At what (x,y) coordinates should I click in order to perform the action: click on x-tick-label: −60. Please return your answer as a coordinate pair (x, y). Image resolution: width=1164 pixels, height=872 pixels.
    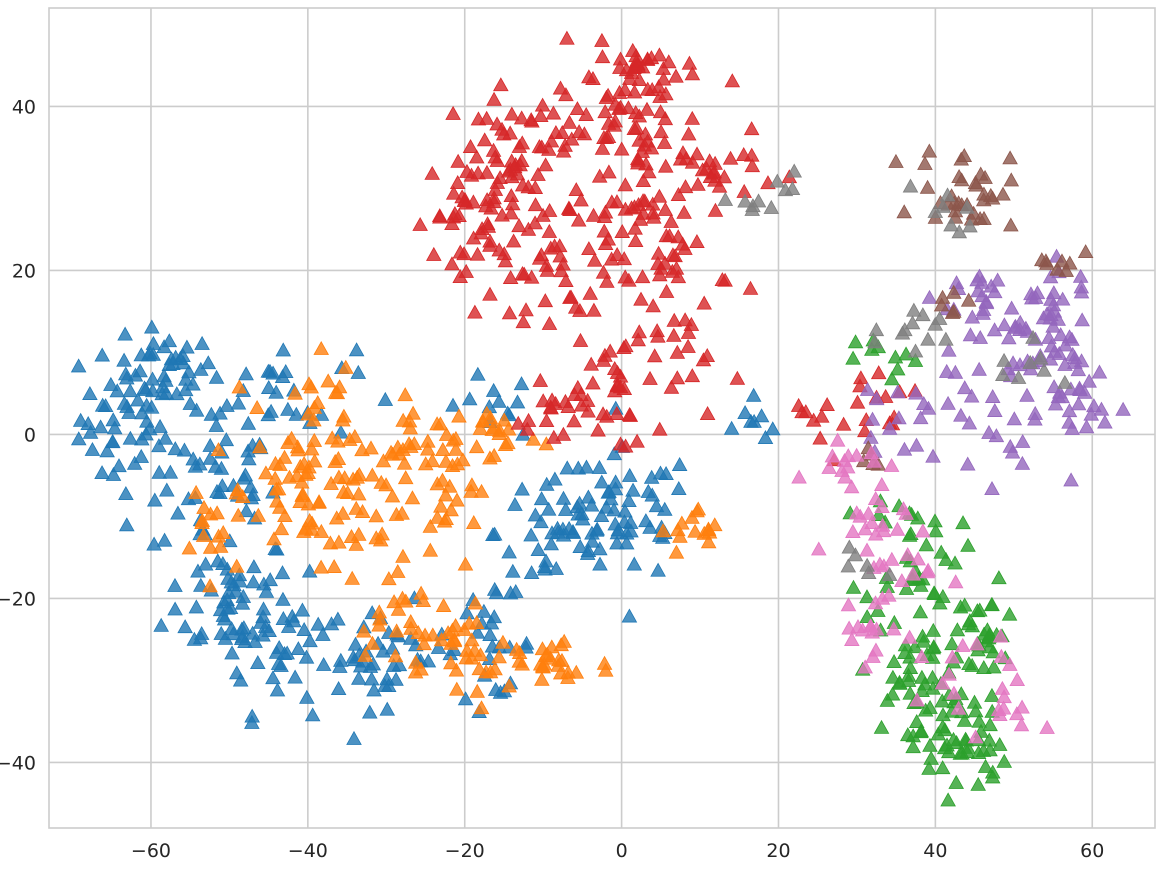
    Looking at the image, I should click on (151, 851).